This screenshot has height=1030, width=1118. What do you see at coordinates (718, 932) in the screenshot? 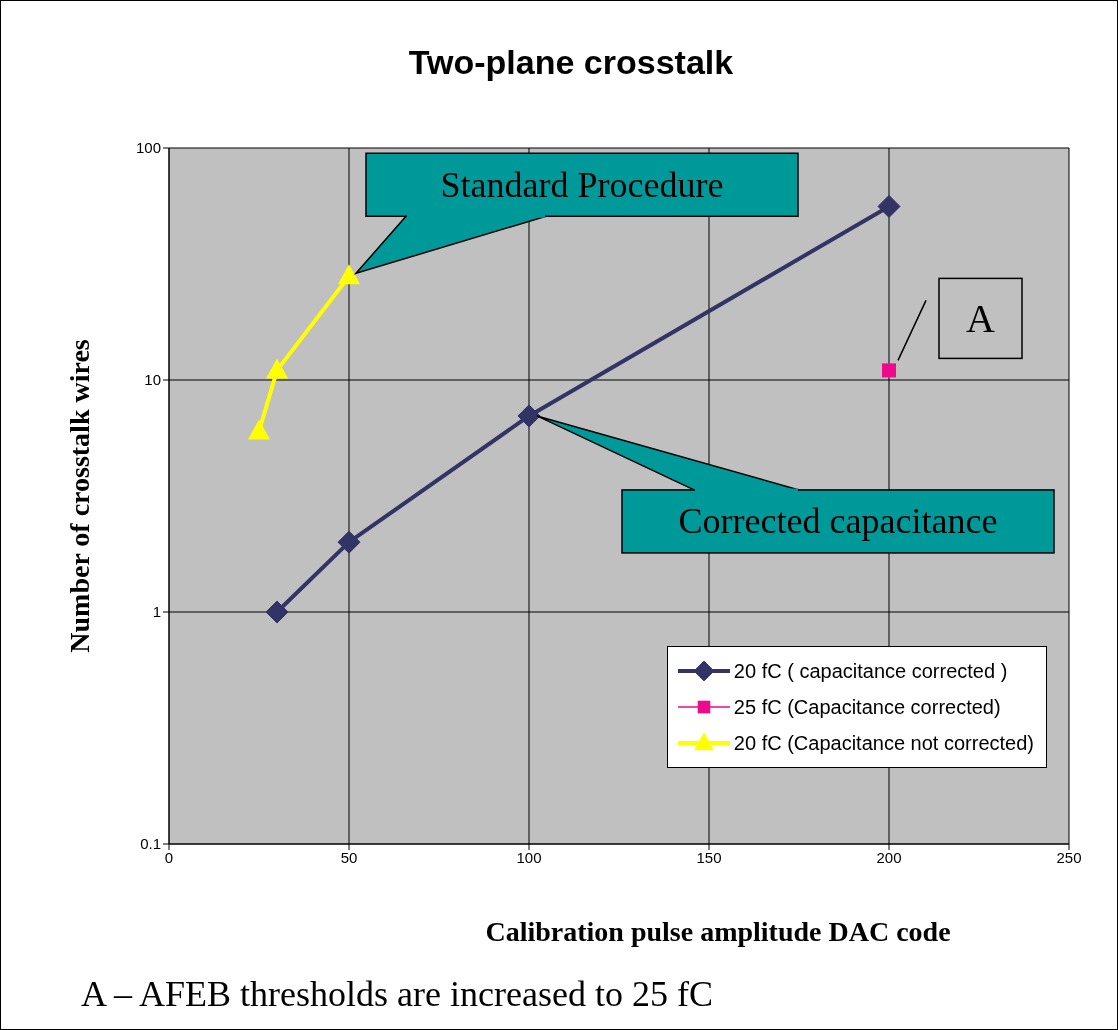
I see `x-axis-title: Calibration pulse amplitude DAC code` at bounding box center [718, 932].